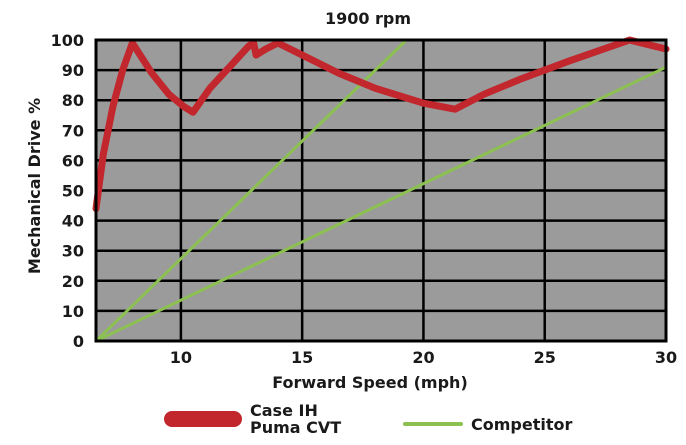 The image size is (686, 445). I want to click on legend-label-case-ih-line-2: Puma CVT, so click(295, 427).